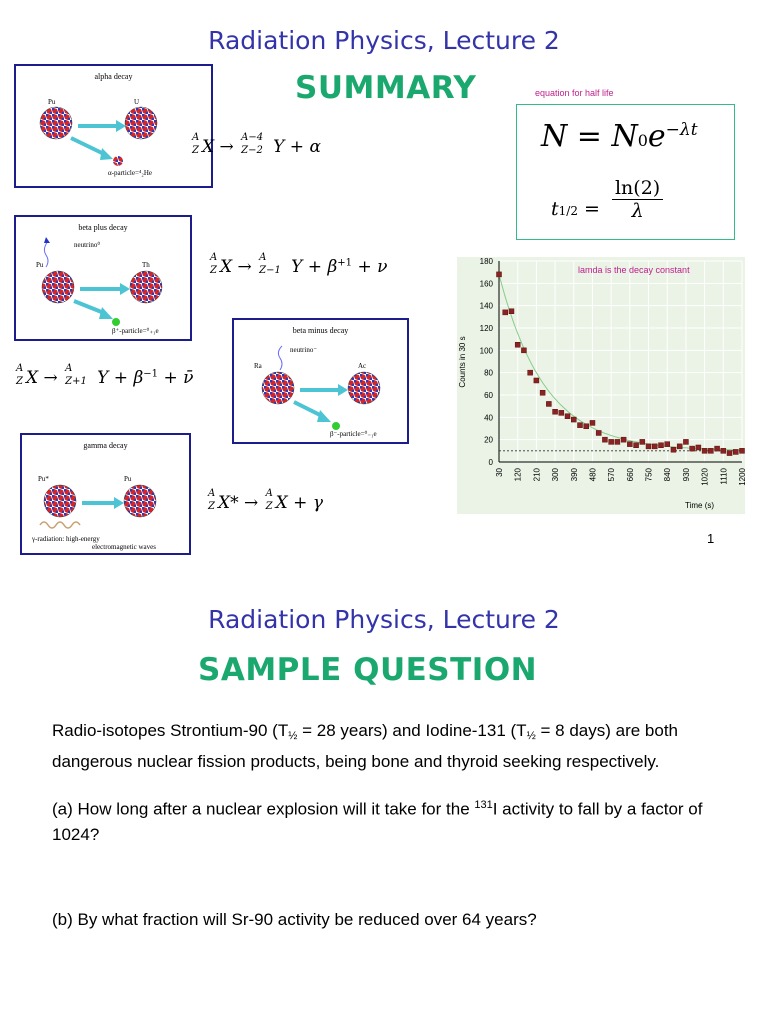 This screenshot has height=1024, width=768. I want to click on alpha-decay-illustration, so click(98, 136).